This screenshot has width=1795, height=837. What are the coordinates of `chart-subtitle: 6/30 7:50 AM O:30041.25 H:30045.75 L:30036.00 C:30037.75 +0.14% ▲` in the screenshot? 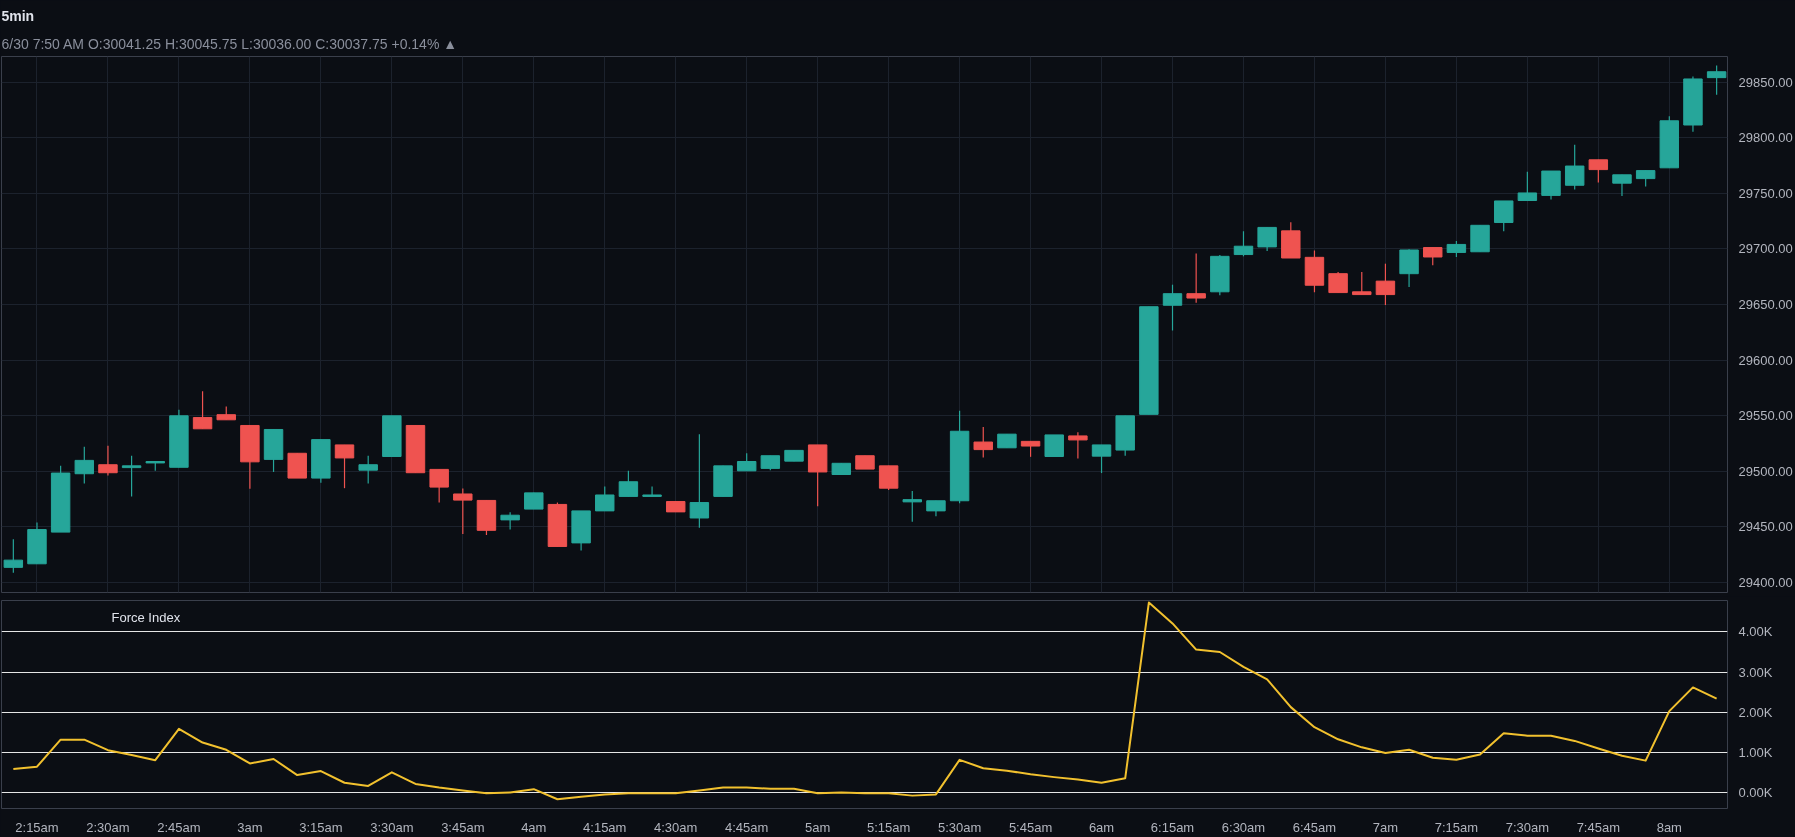 It's located at (229, 43).